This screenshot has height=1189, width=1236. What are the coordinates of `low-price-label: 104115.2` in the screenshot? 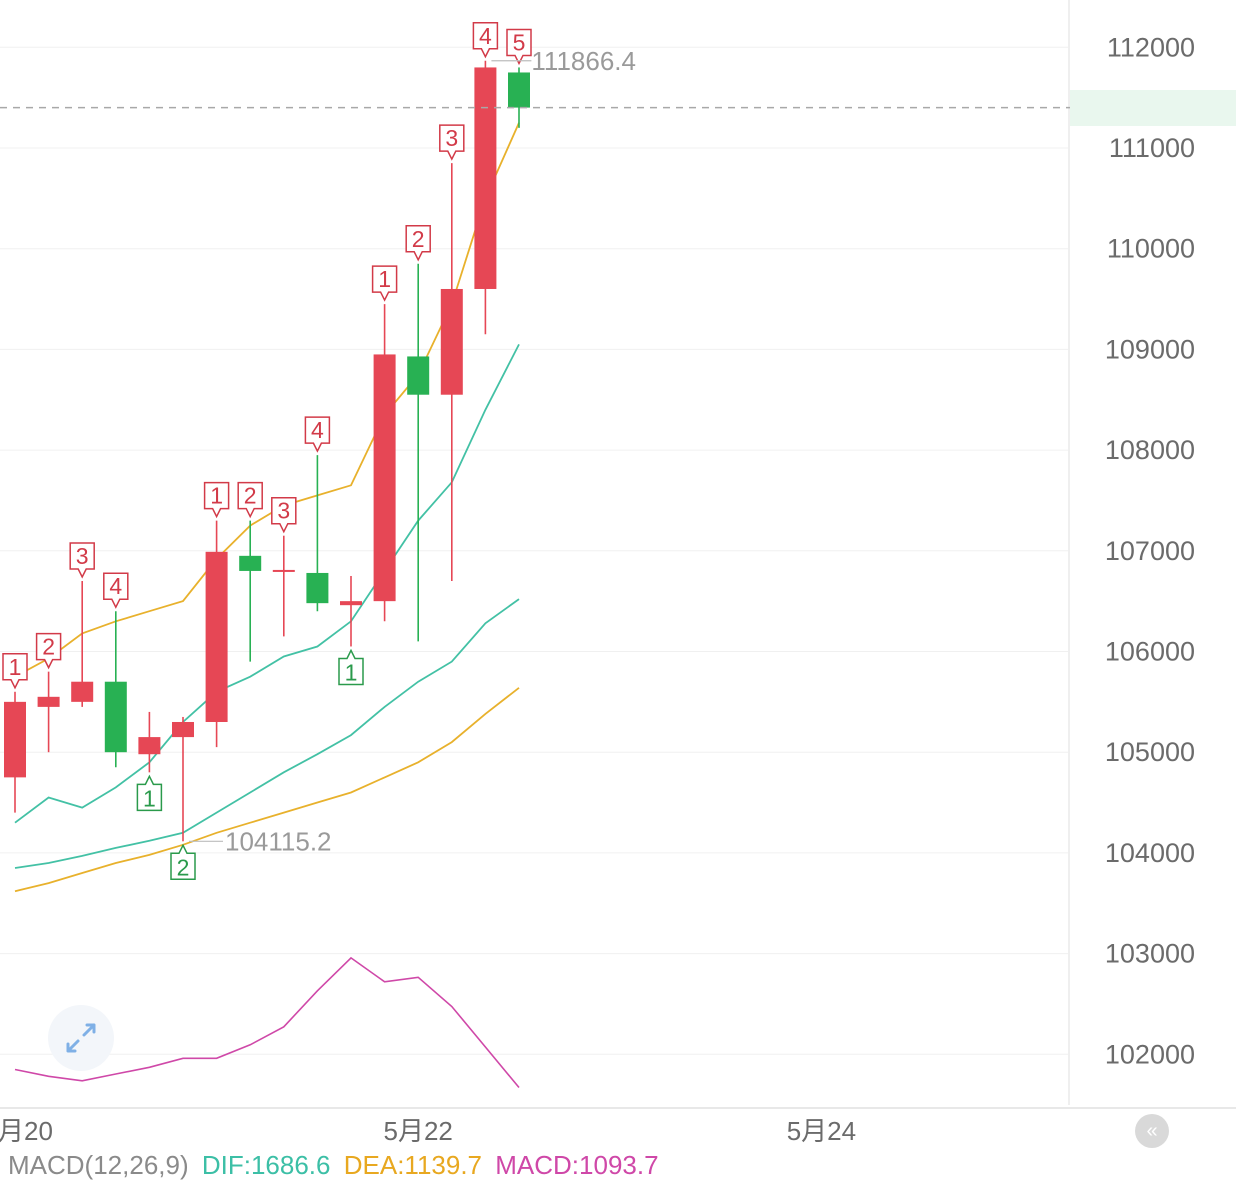 It's located at (278, 841).